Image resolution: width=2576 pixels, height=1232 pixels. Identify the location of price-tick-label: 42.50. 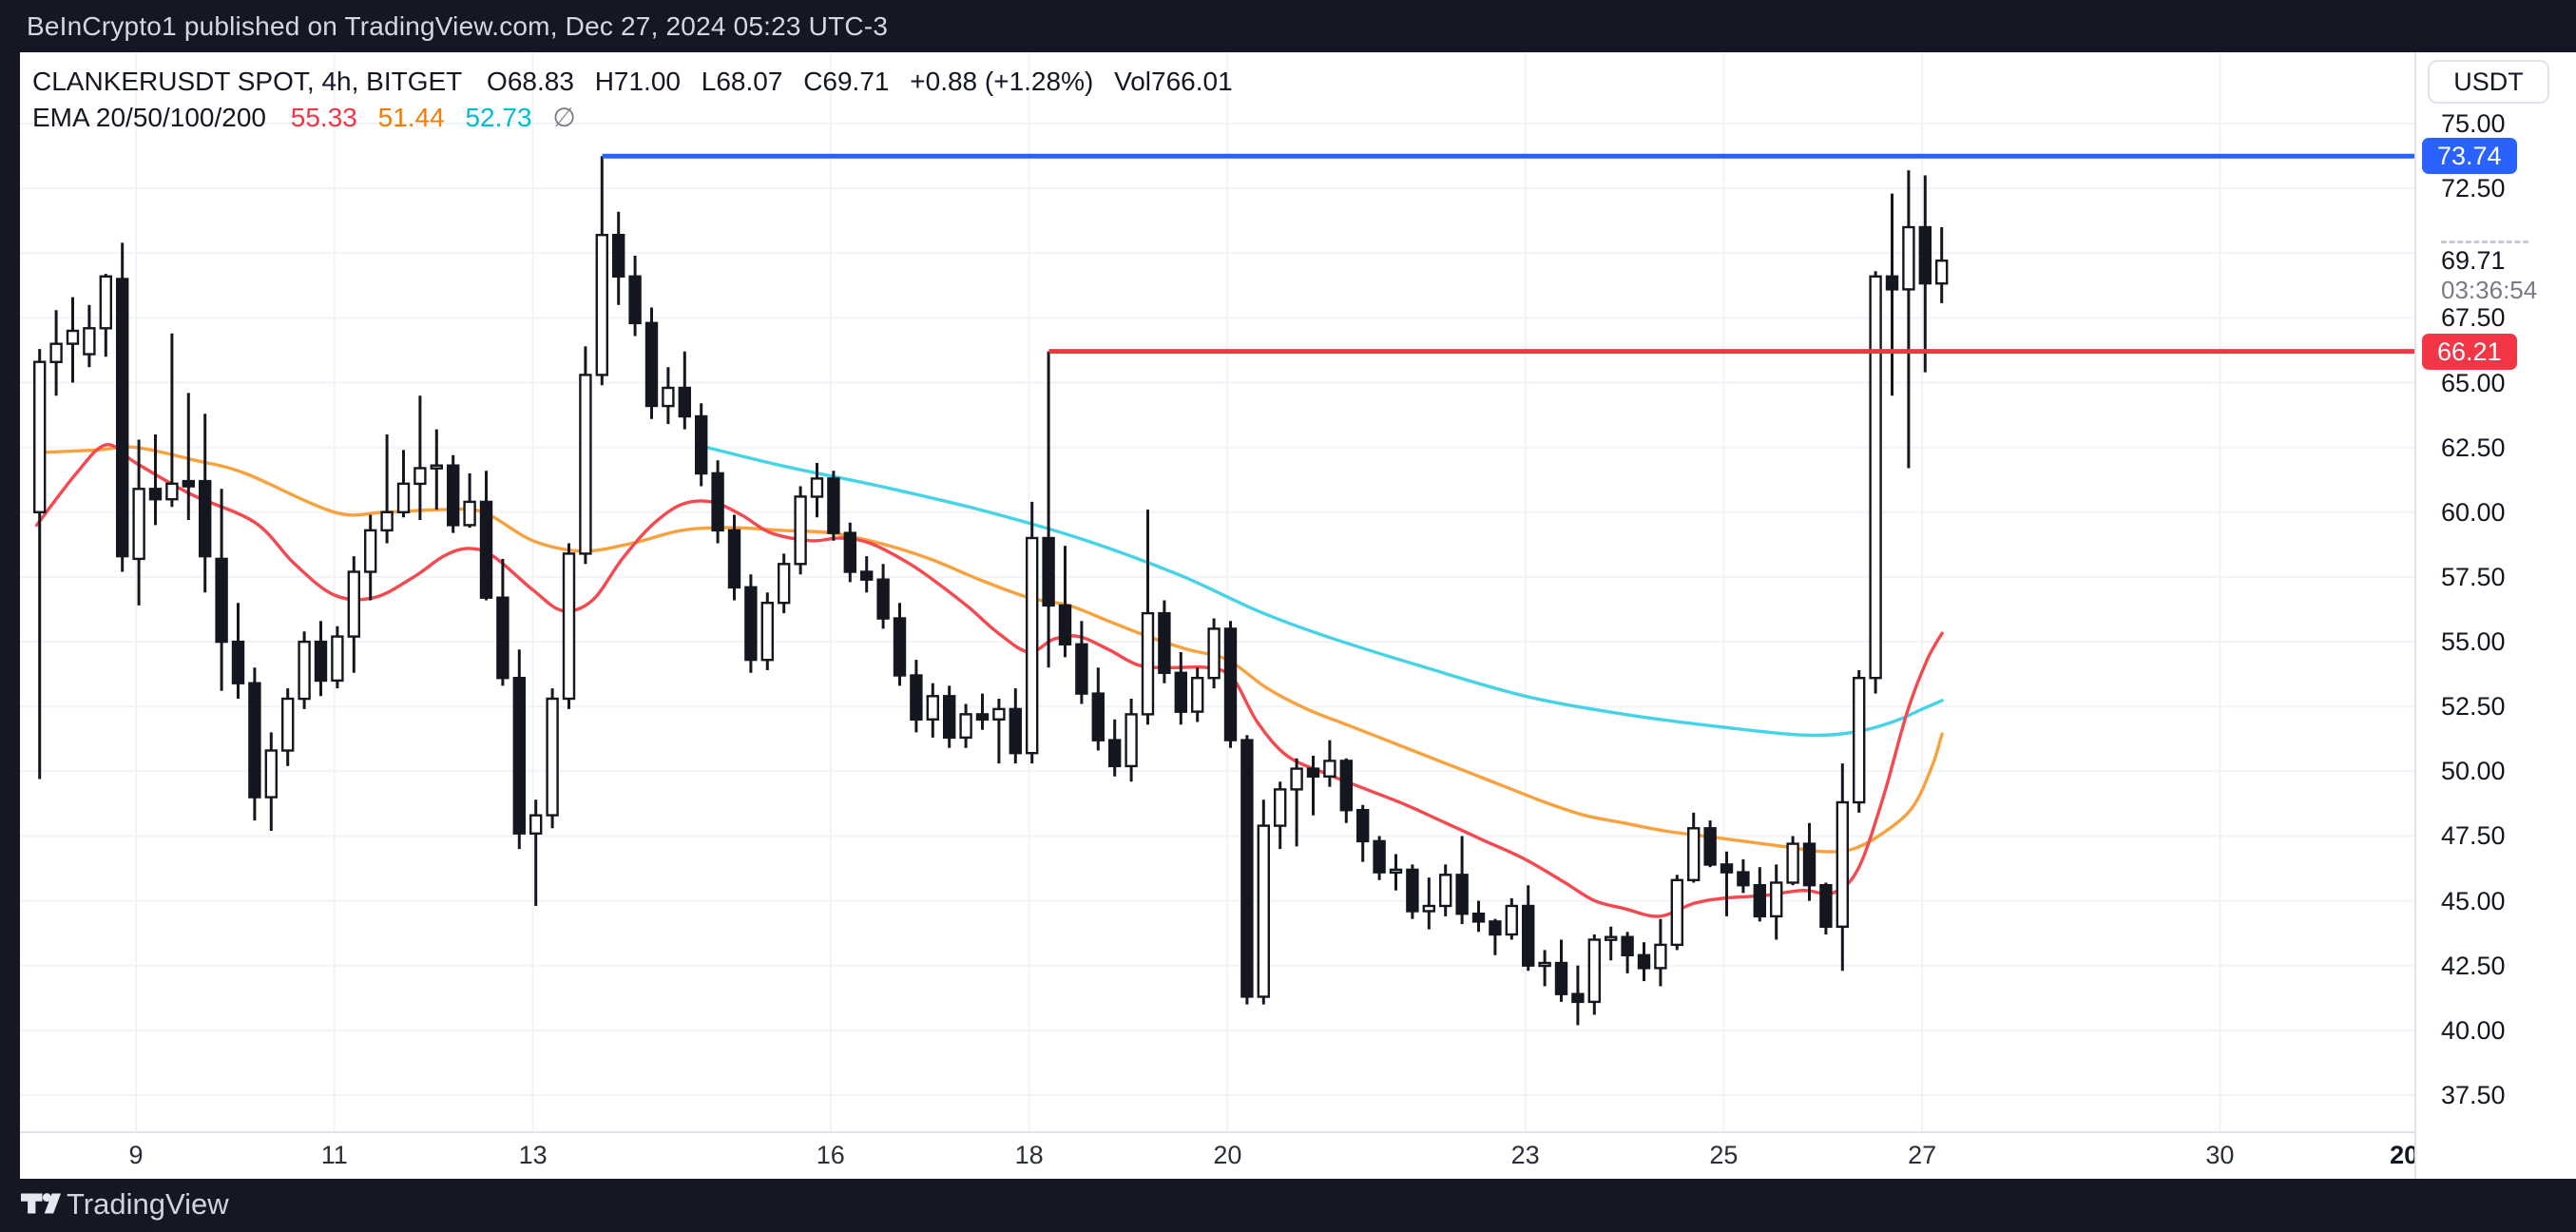
(2473, 965).